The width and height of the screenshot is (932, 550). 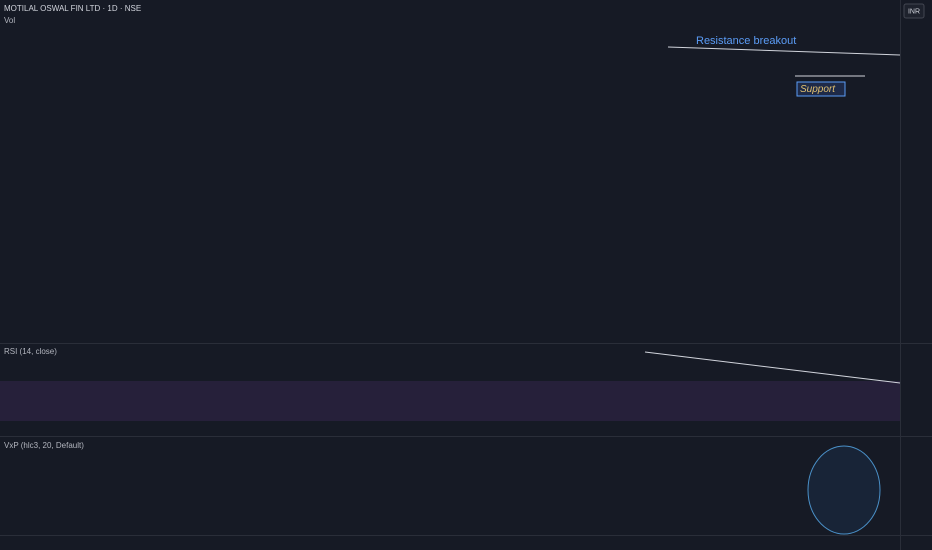 What do you see at coordinates (844, 490) in the screenshot?
I see `highlight-circle` at bounding box center [844, 490].